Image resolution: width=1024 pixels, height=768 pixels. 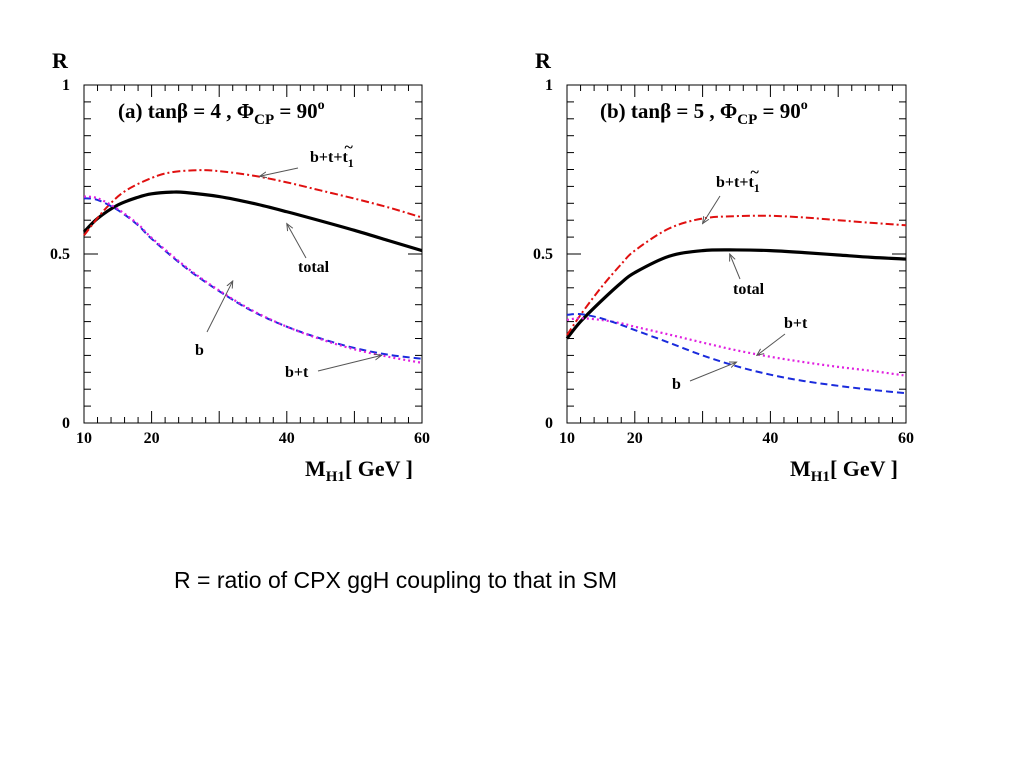 I want to click on panel-title: (b) tanβ = 5 , ΦCP = 90o, so click(x=704, y=113).